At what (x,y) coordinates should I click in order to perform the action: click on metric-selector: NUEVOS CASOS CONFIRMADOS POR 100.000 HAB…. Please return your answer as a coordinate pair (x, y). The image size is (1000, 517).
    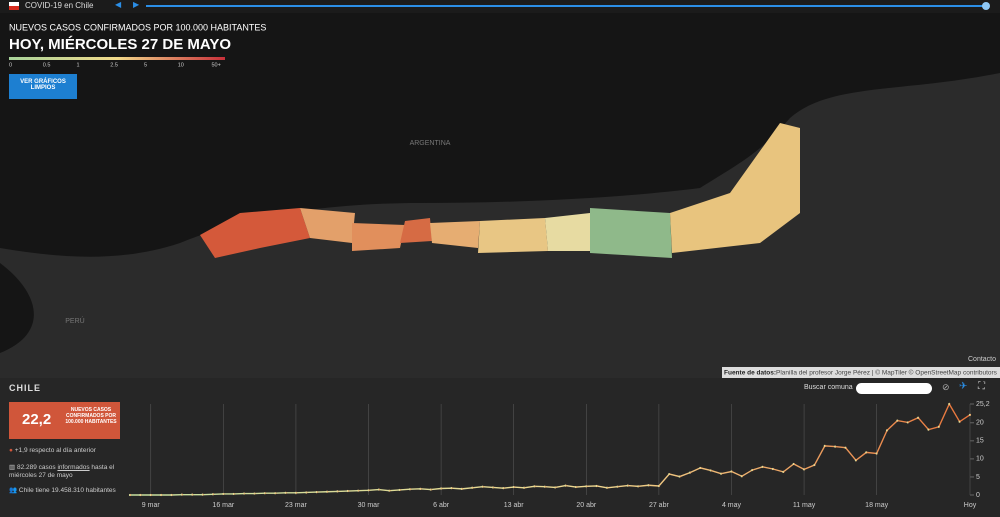
    Looking at the image, I should click on (137, 27).